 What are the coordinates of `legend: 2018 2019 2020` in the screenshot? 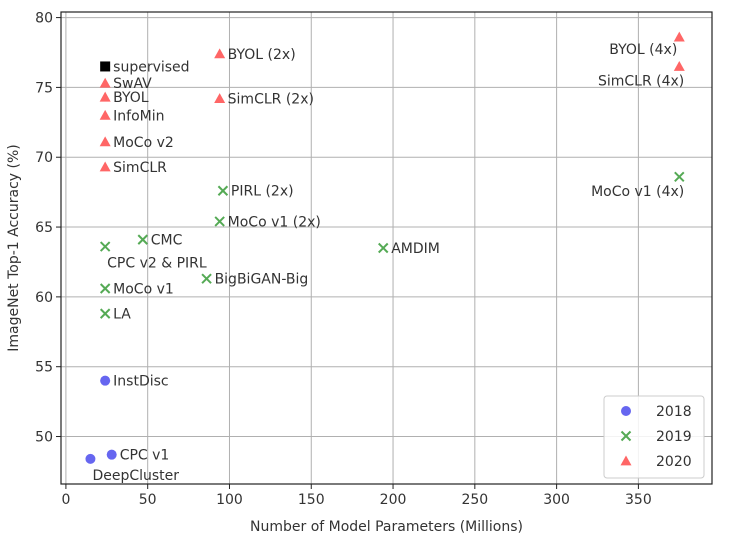 It's located at (654, 437).